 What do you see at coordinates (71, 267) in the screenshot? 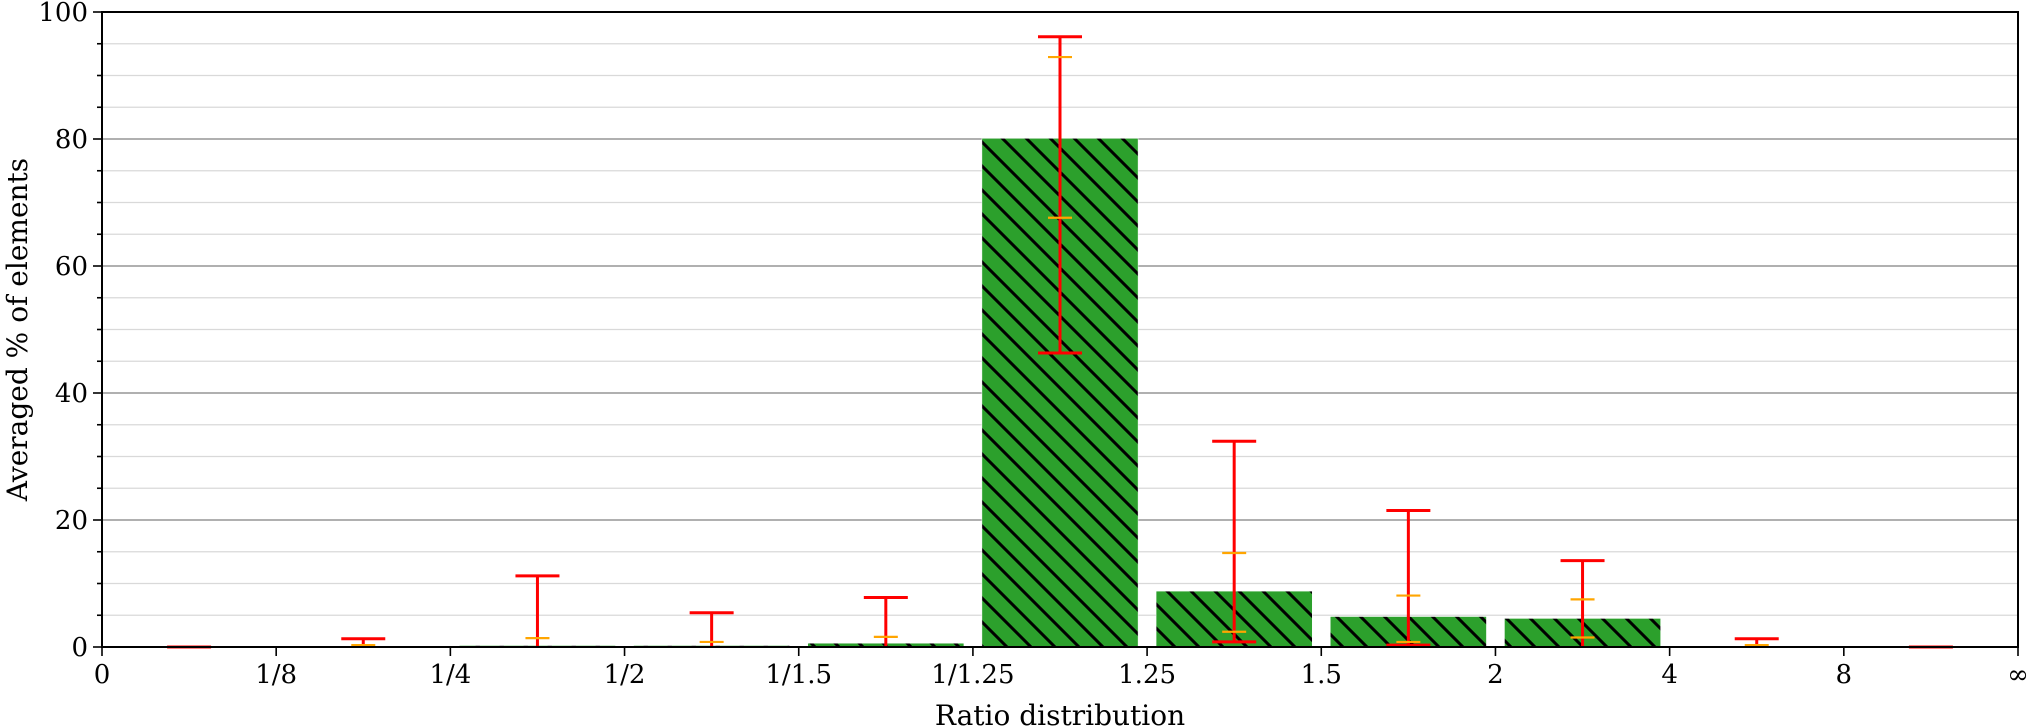
I see `y-tick-label: 60` at bounding box center [71, 267].